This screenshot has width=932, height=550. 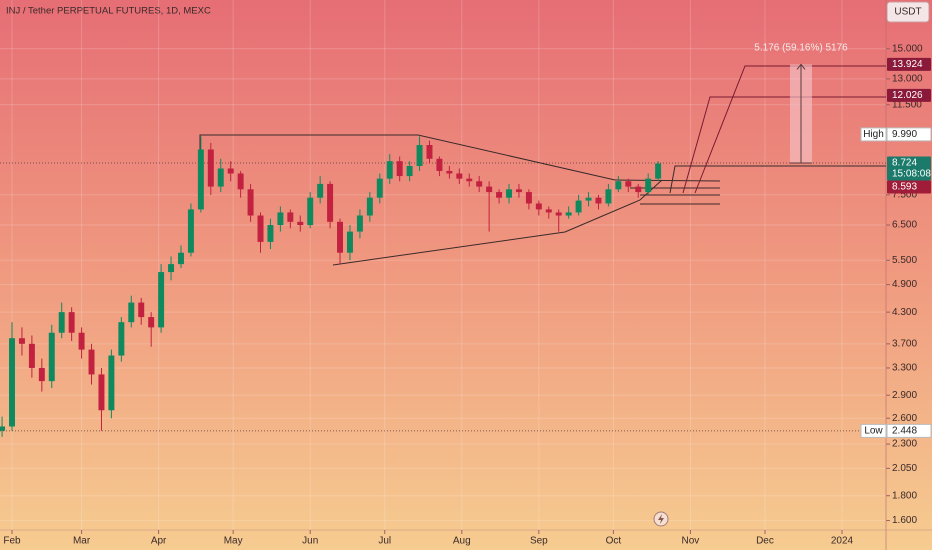 I want to click on y-tick-label: 3.300, so click(x=904, y=368).